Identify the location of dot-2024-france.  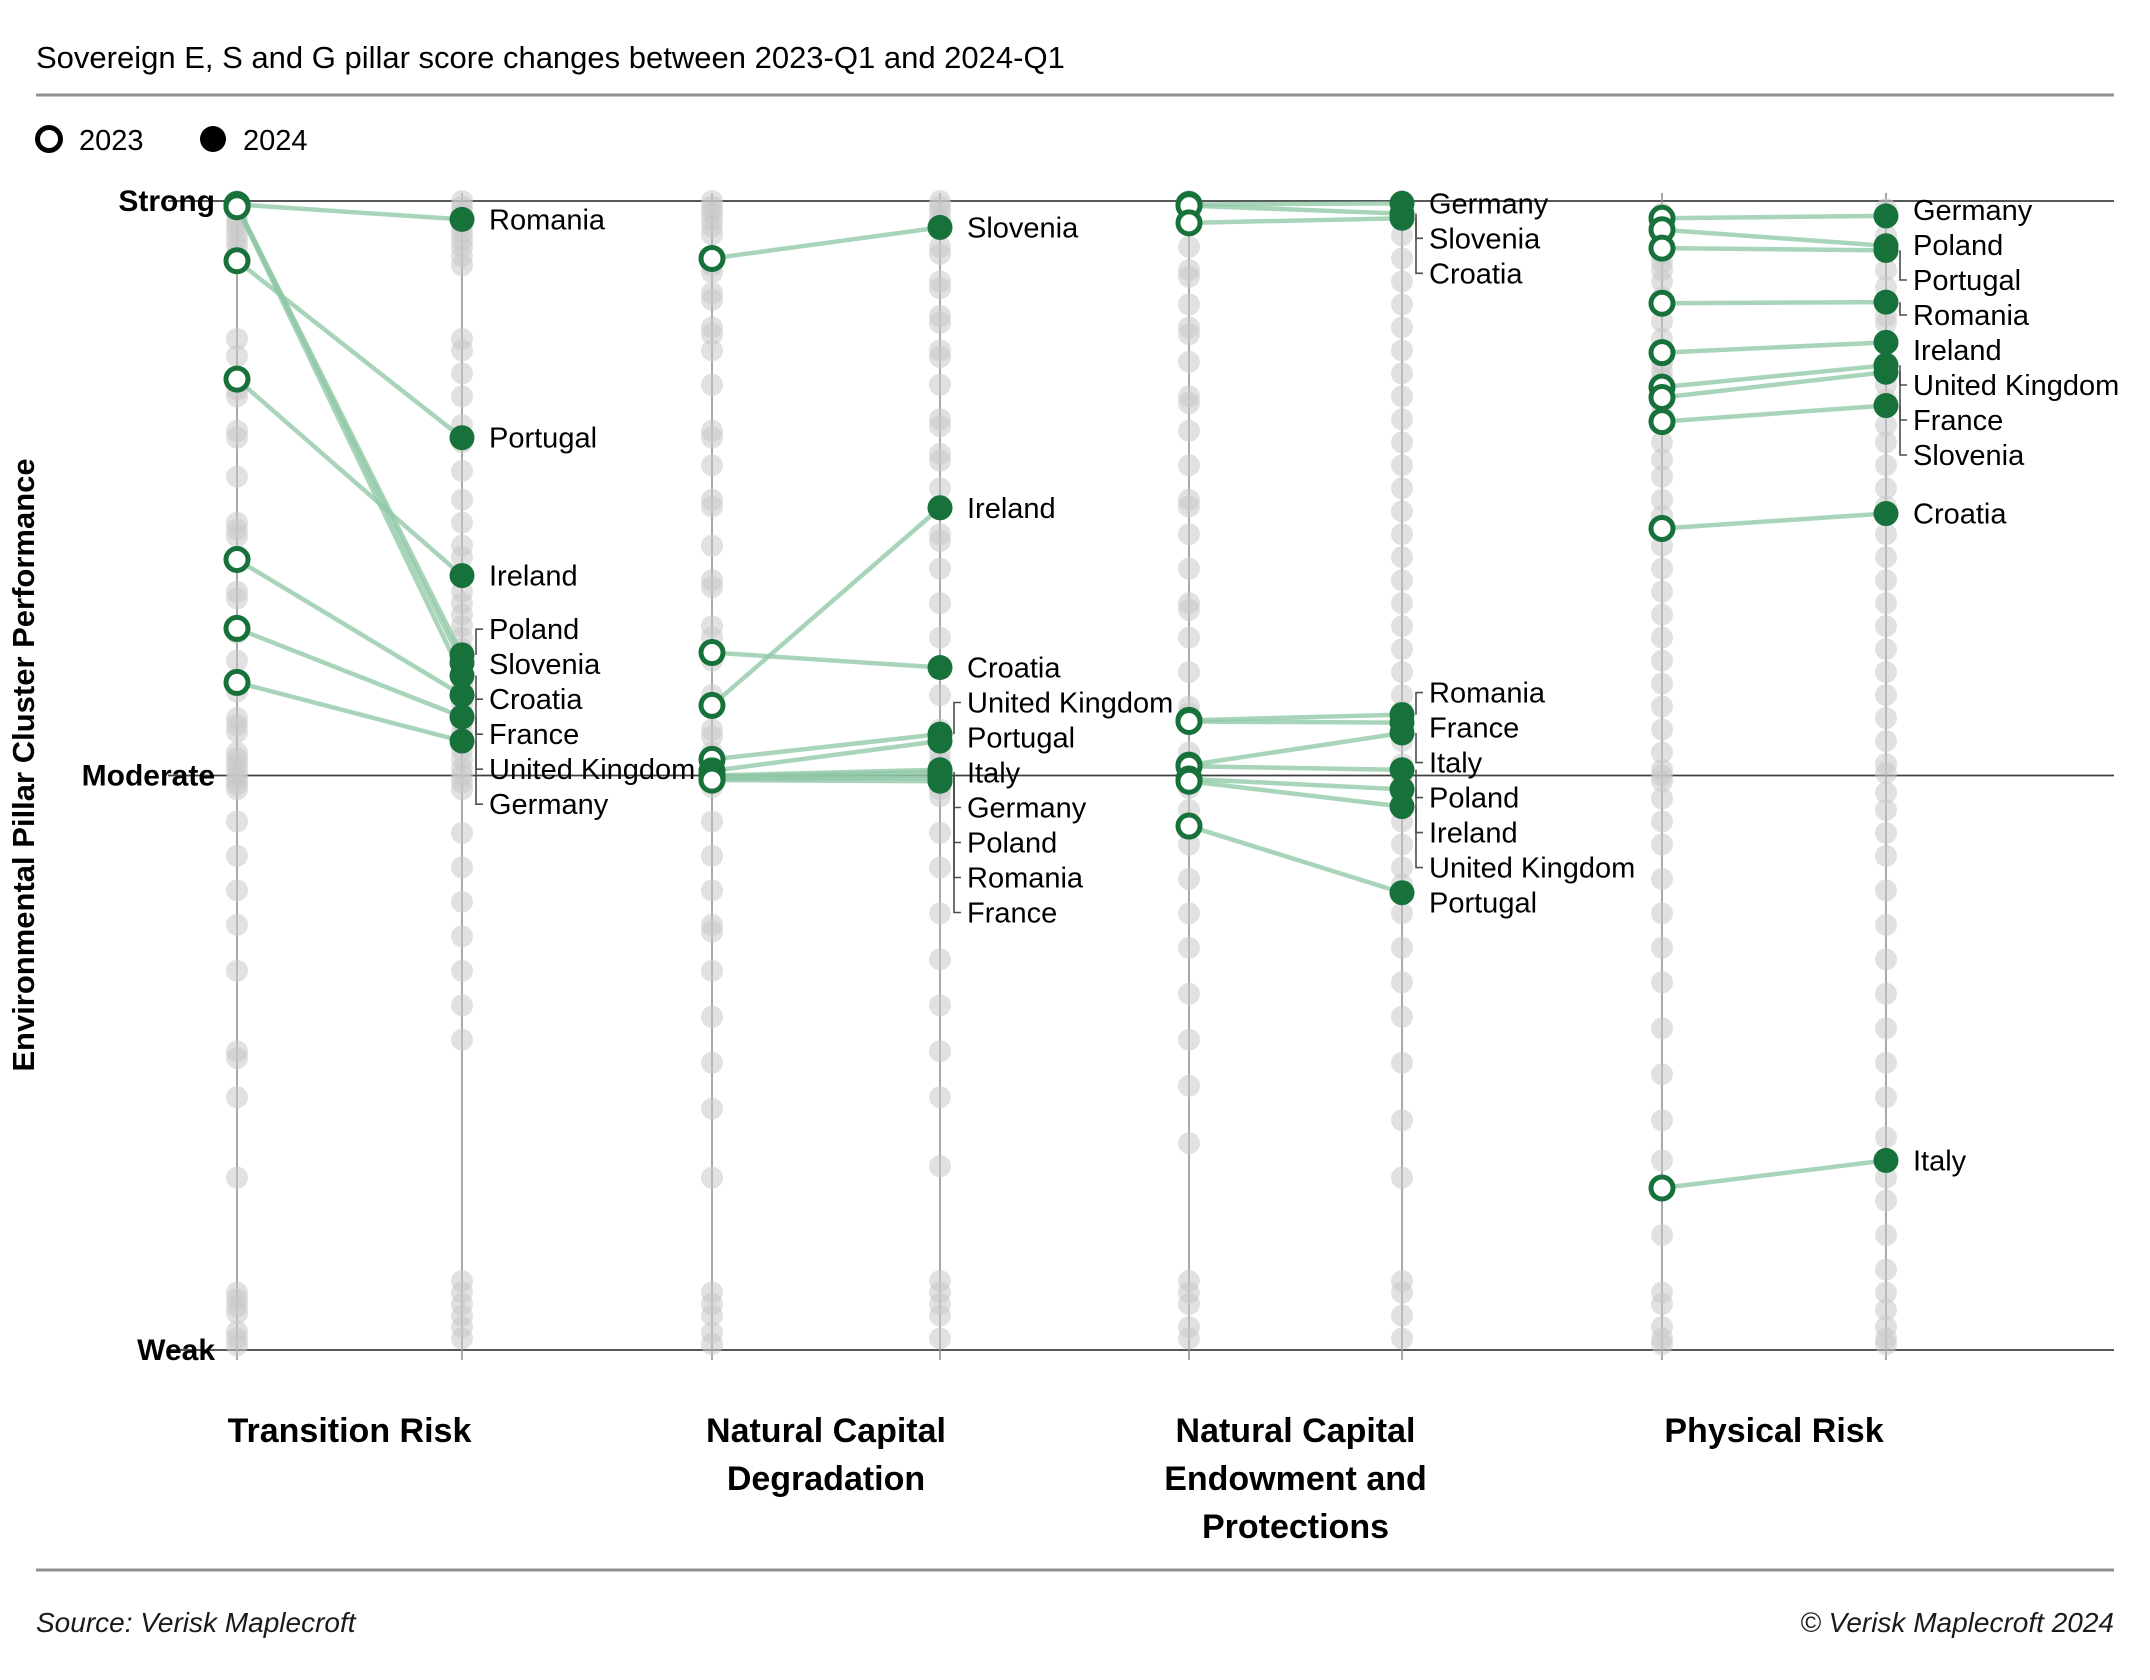
(1886, 372).